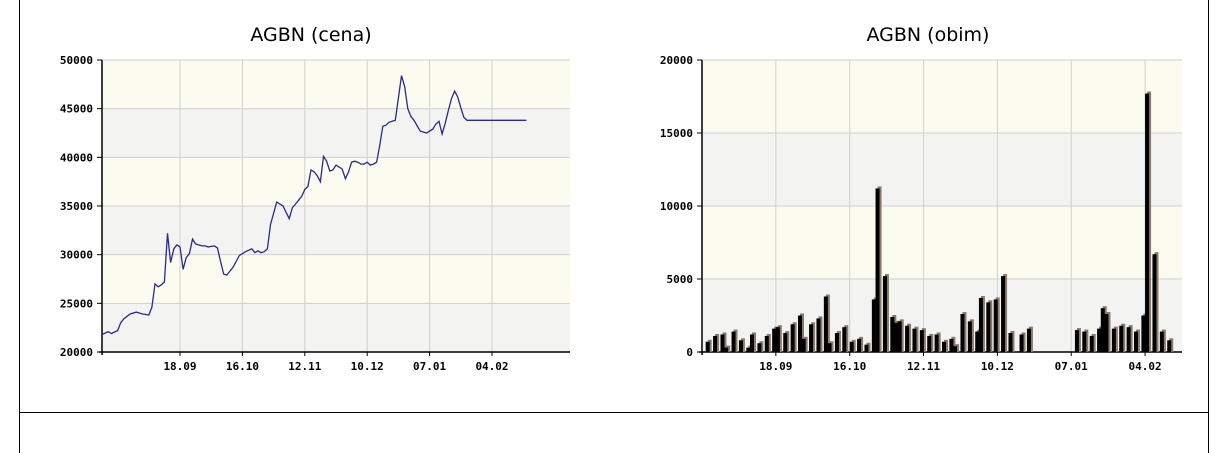  Describe the element at coordinates (676, 133) in the screenshot. I see `y-tick-label: 15000` at that location.